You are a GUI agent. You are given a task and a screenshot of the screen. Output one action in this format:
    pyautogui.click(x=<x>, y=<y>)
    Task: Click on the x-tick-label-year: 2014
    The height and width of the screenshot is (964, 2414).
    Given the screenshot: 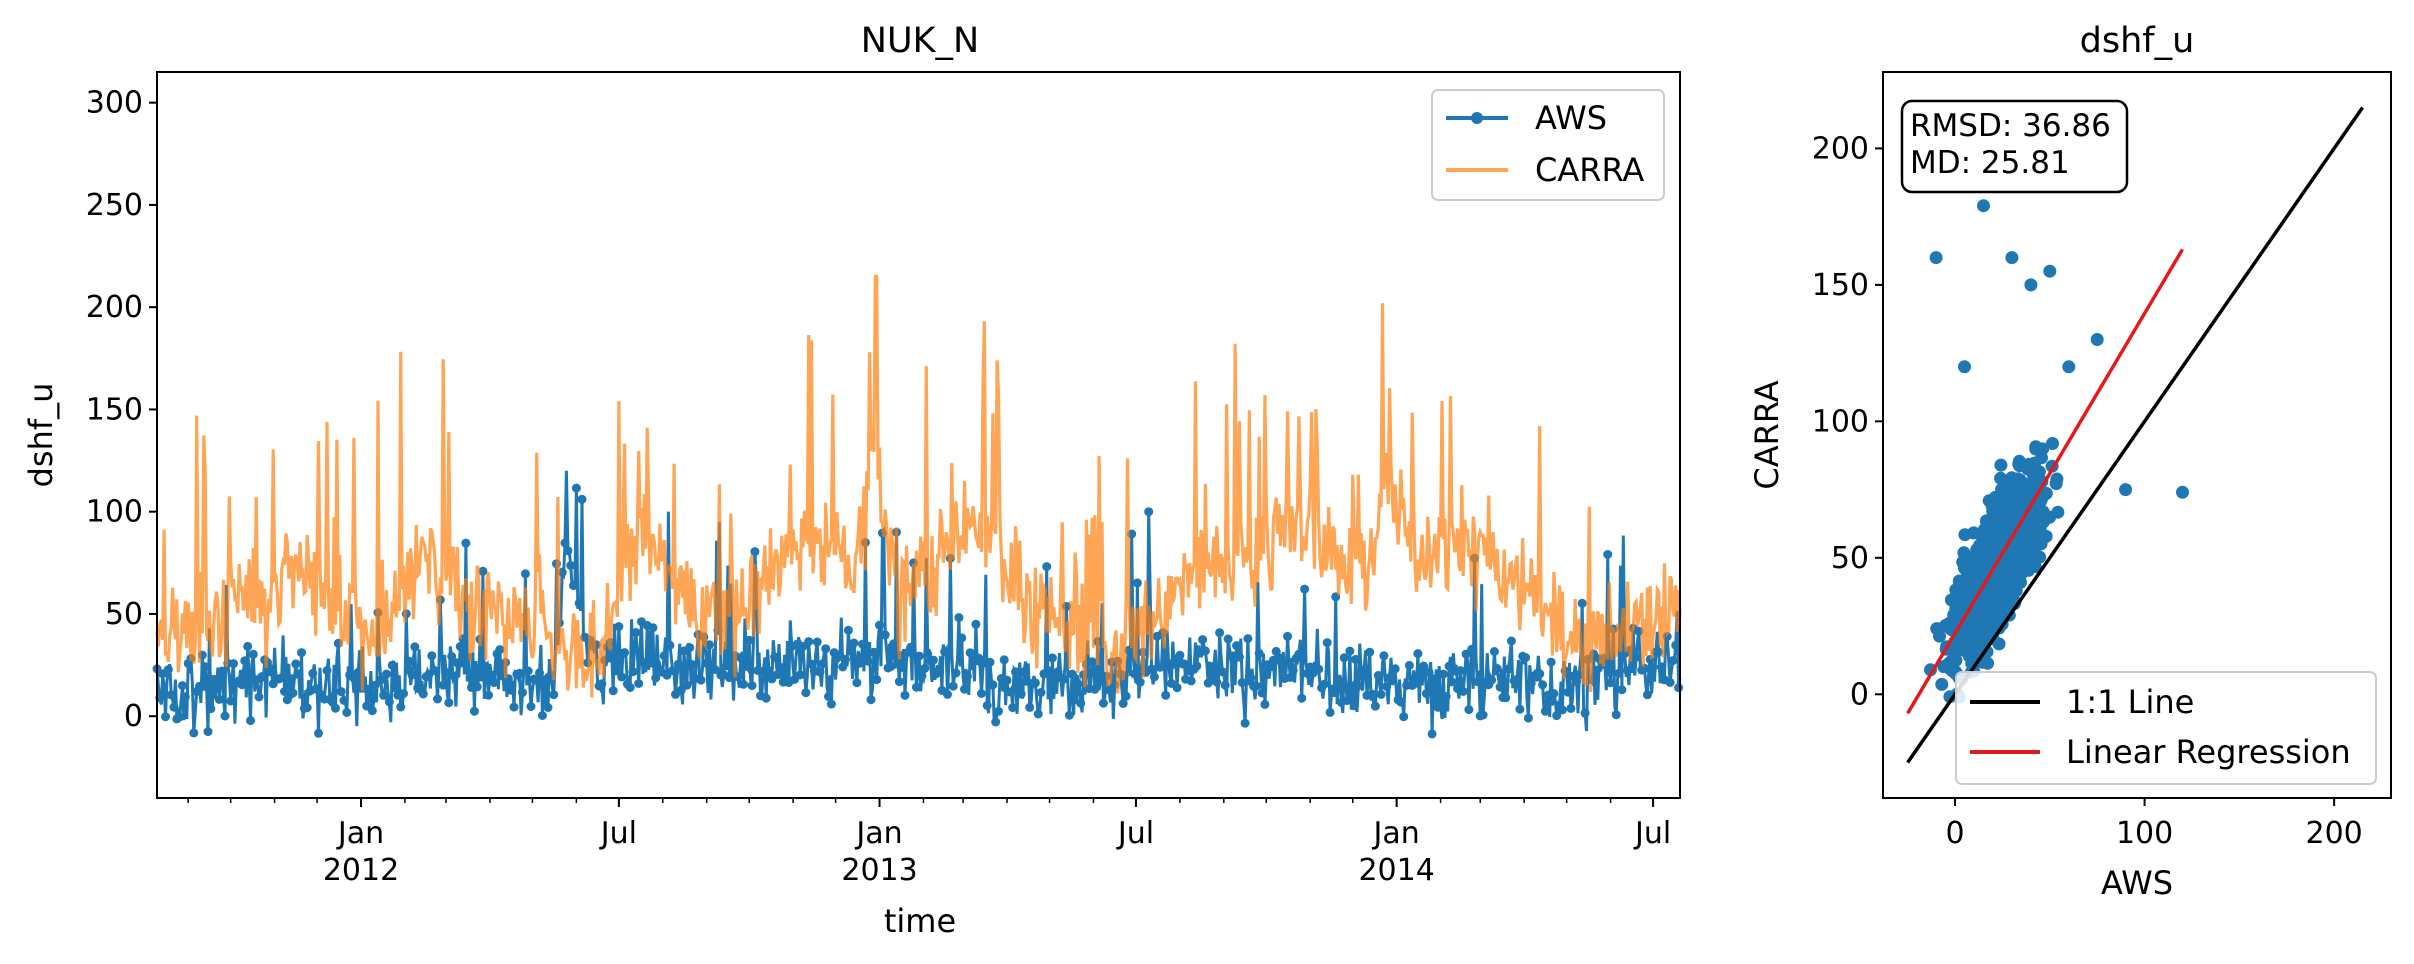 What is the action you would take?
    pyautogui.click(x=1396, y=870)
    